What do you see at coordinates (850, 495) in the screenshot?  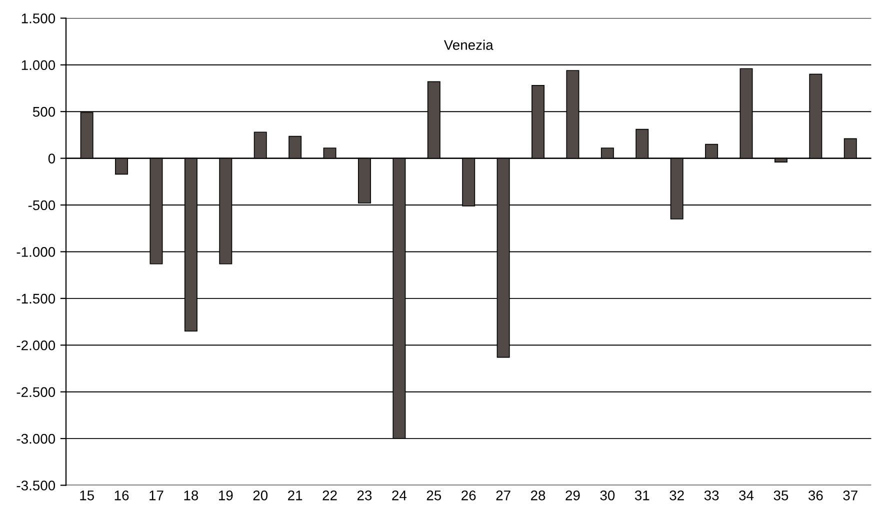 I see `x-tick-label: 37` at bounding box center [850, 495].